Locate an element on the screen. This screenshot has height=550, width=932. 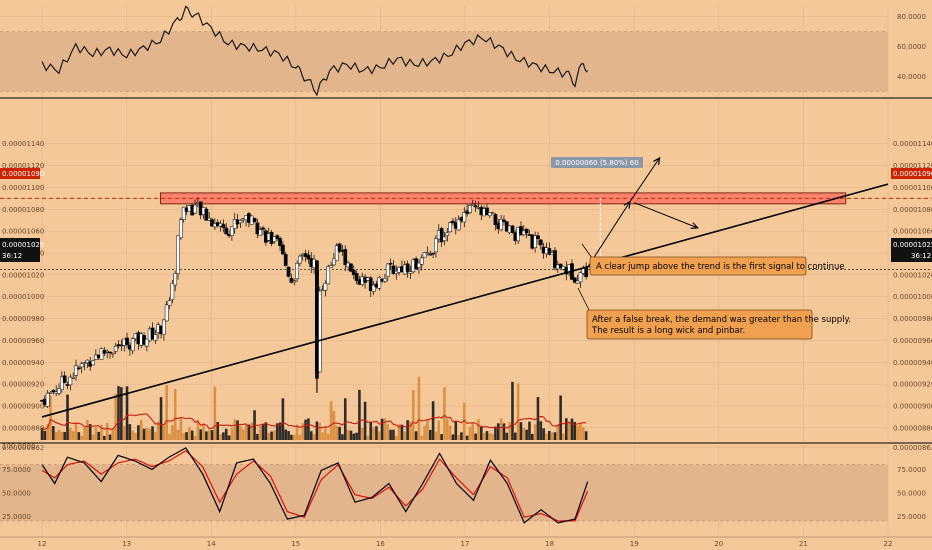
price-tick-label-left: 0.00000880 is located at coordinates (23, 428).